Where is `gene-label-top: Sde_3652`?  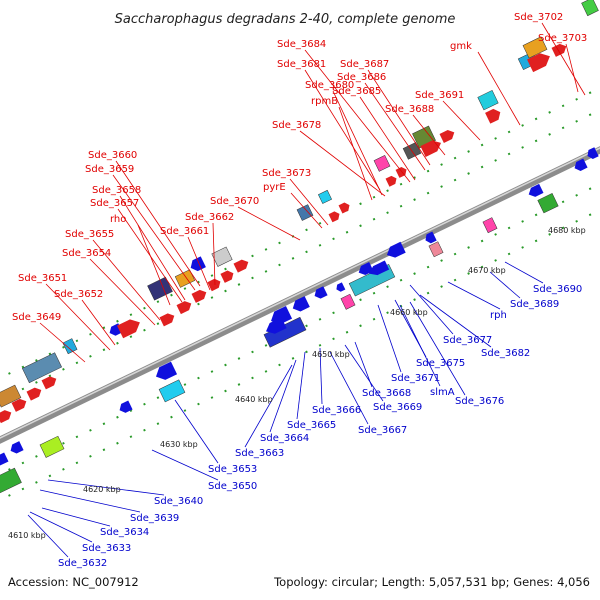 gene-label-top: Sde_3652 is located at coordinates (78, 294).